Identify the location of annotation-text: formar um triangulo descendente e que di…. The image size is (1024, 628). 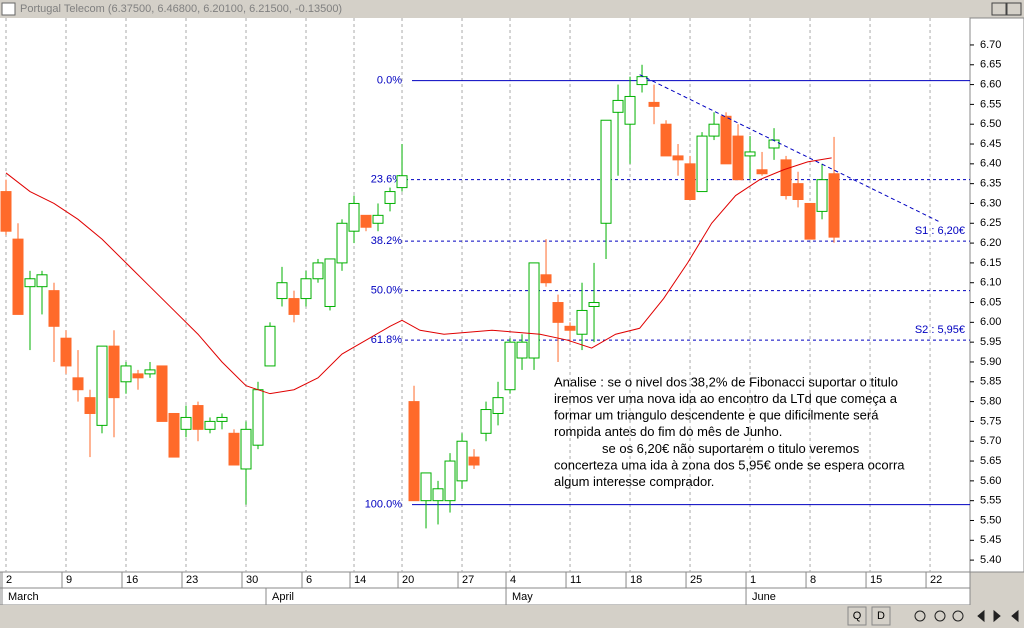
(716, 415).